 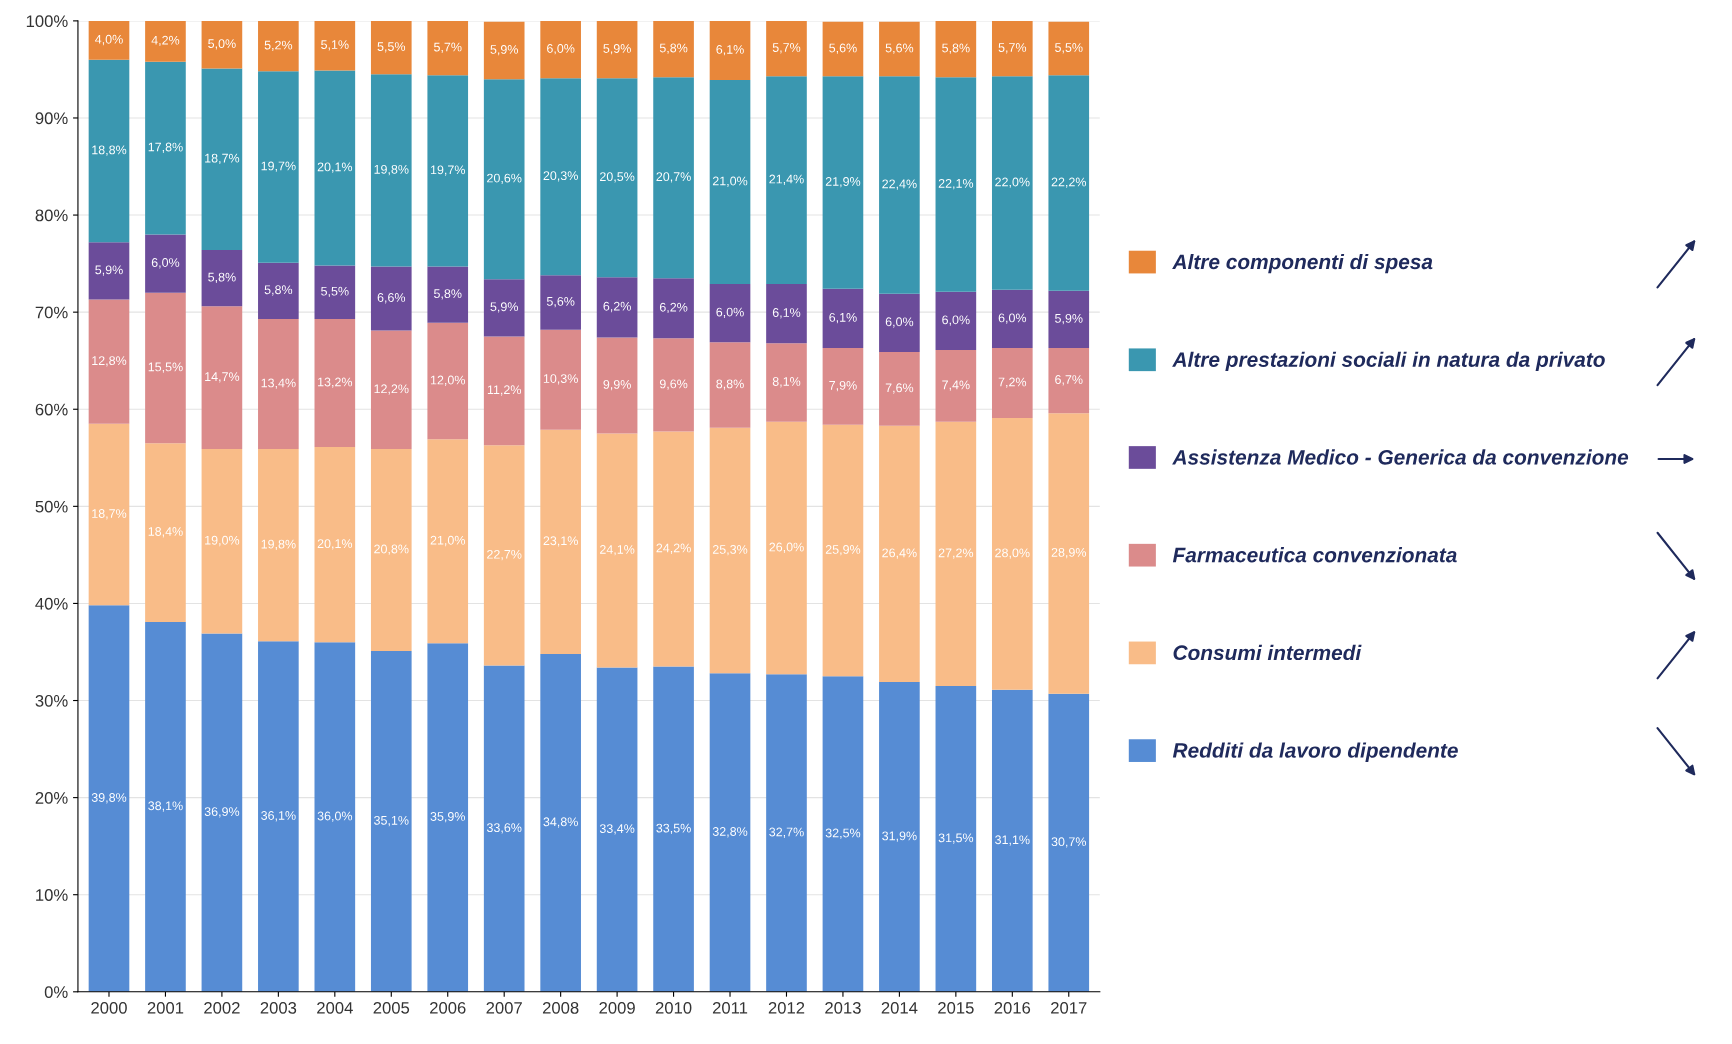 What do you see at coordinates (730, 384) in the screenshot?
I see `data-label: 8,8%` at bounding box center [730, 384].